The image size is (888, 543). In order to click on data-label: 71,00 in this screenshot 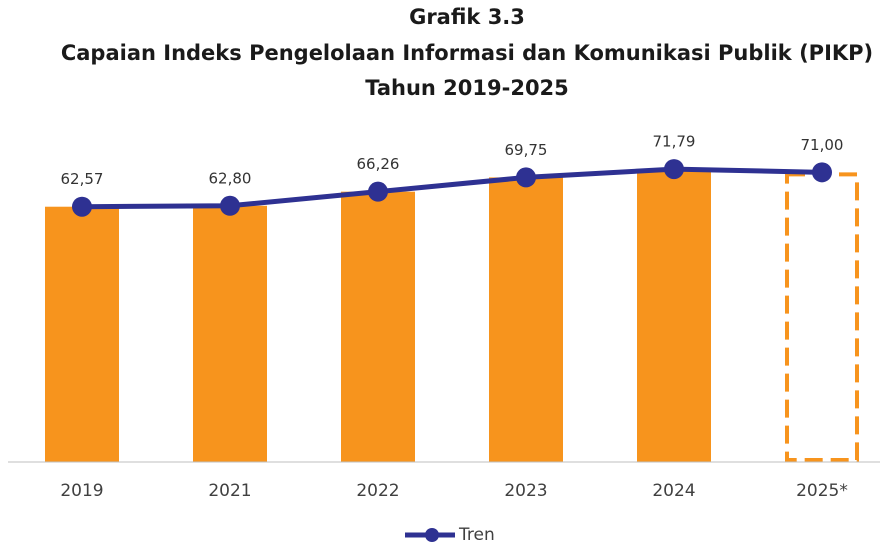, I will do `click(822, 145)`.